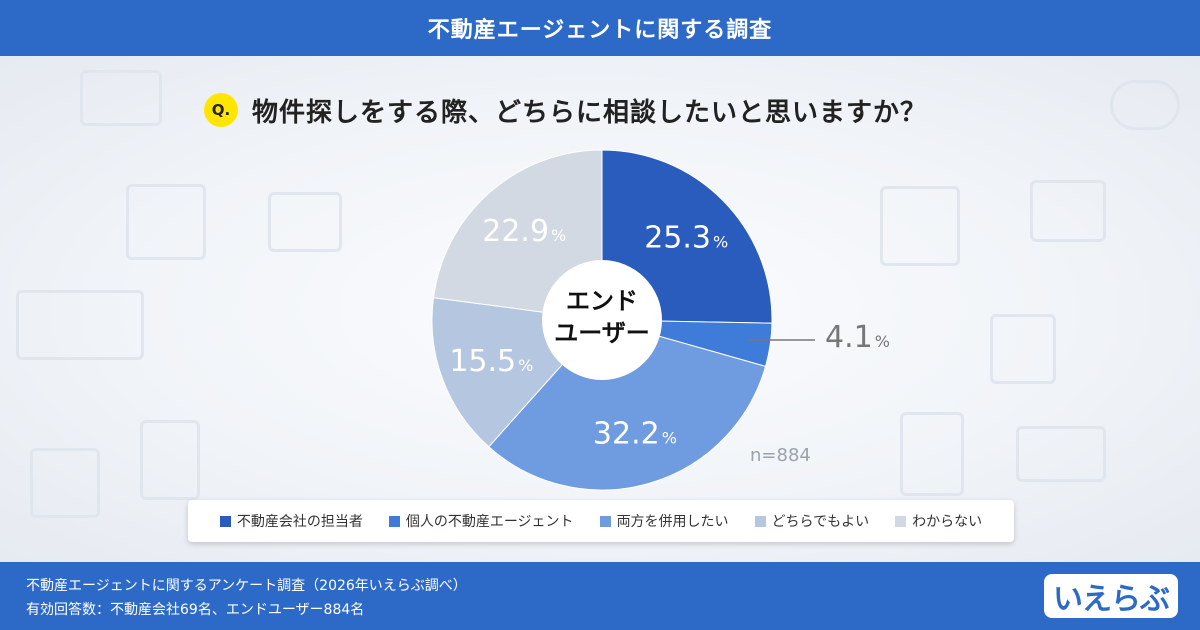  Describe the element at coordinates (1145, 105) in the screenshot. I see `cloud-icon` at that location.